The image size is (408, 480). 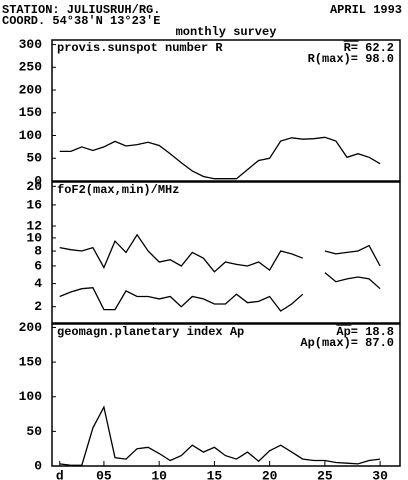 What do you see at coordinates (31, 44) in the screenshot?
I see `y-tick-label: 300` at bounding box center [31, 44].